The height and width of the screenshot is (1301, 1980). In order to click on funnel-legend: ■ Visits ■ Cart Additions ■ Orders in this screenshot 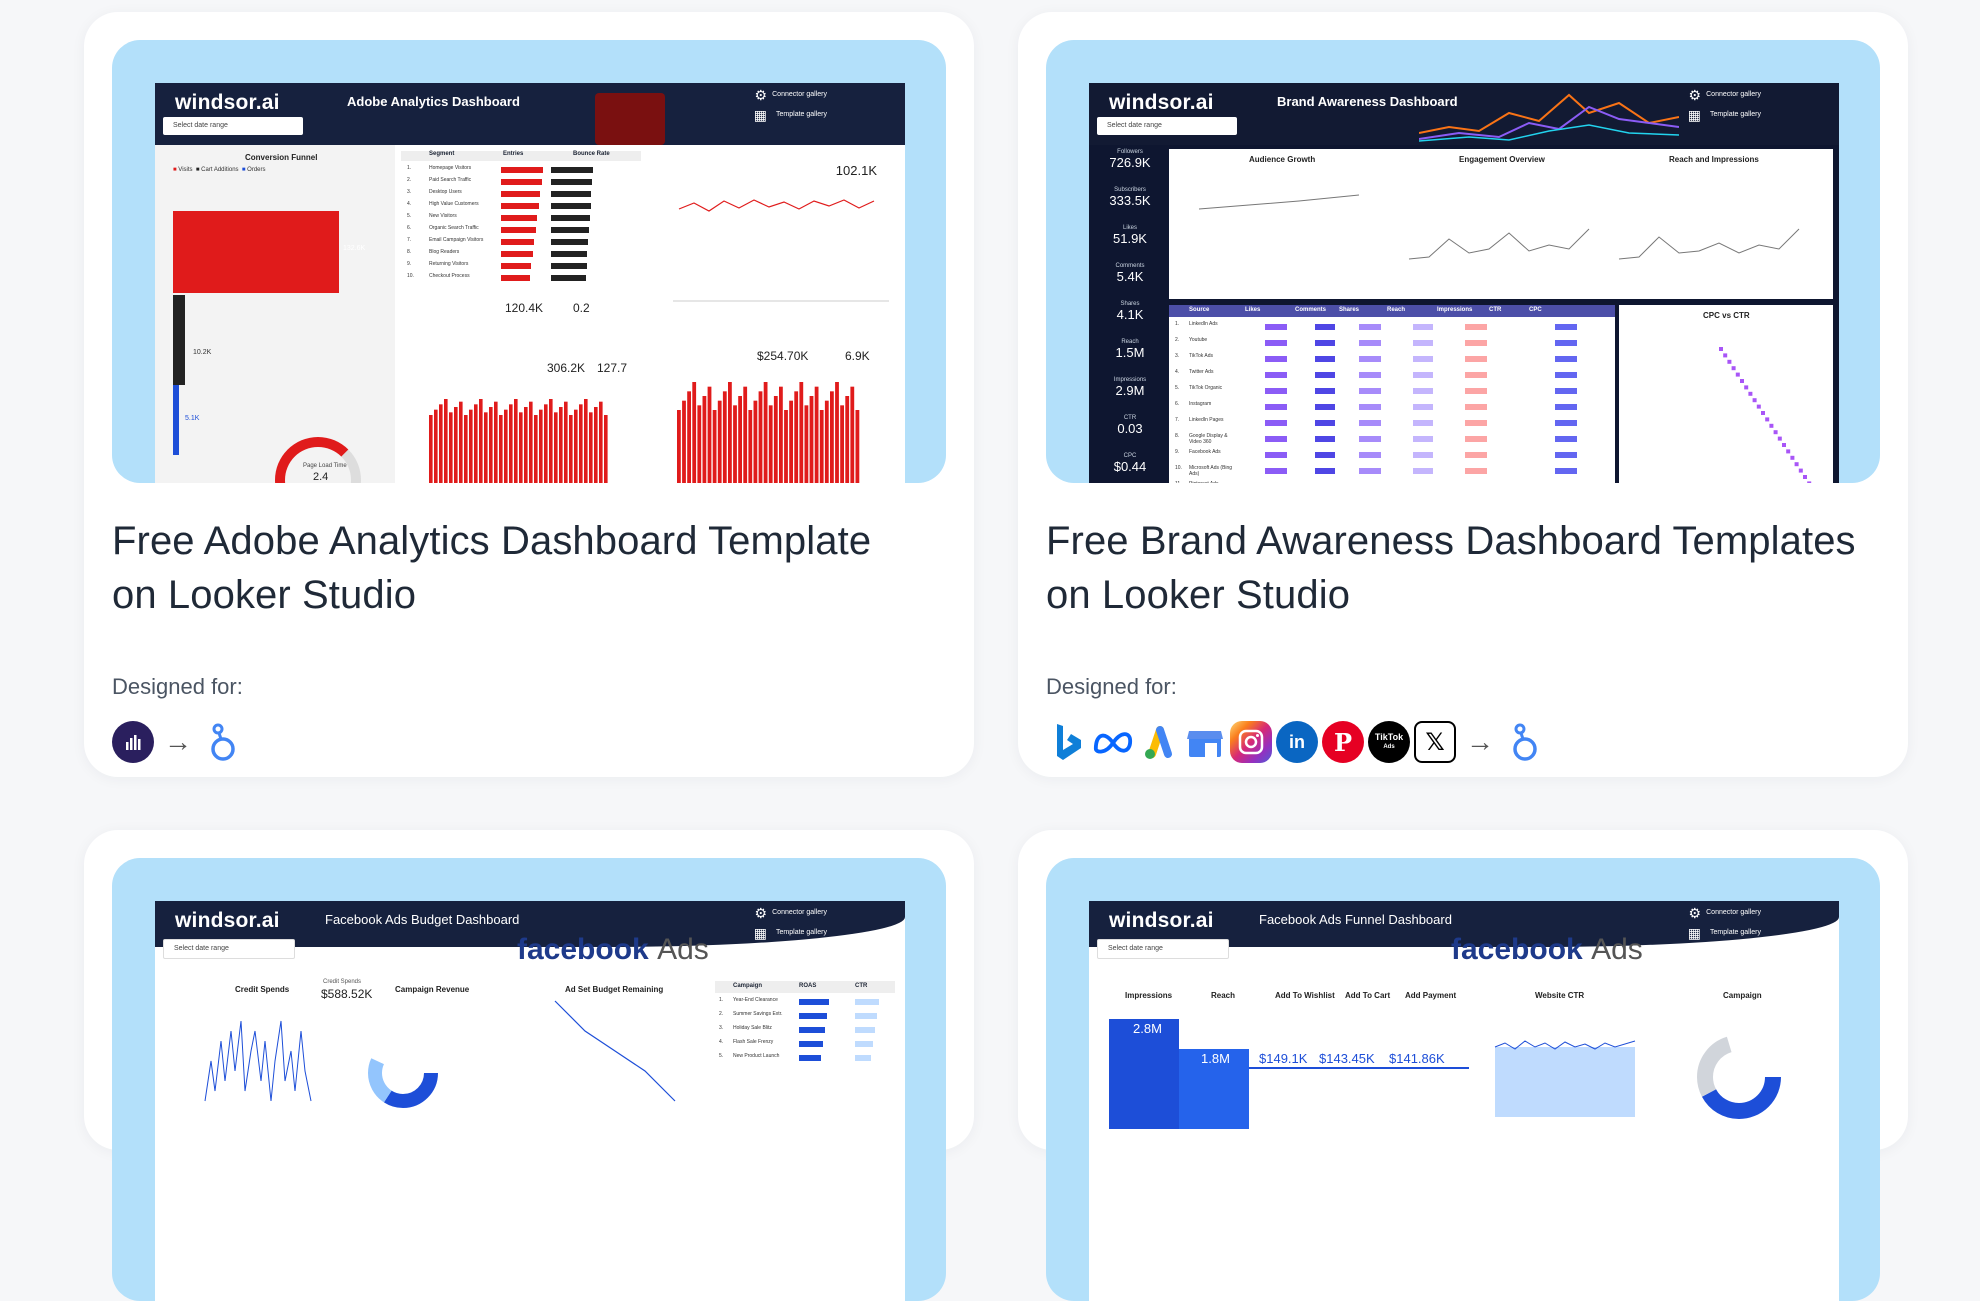, I will do `click(219, 170)`.